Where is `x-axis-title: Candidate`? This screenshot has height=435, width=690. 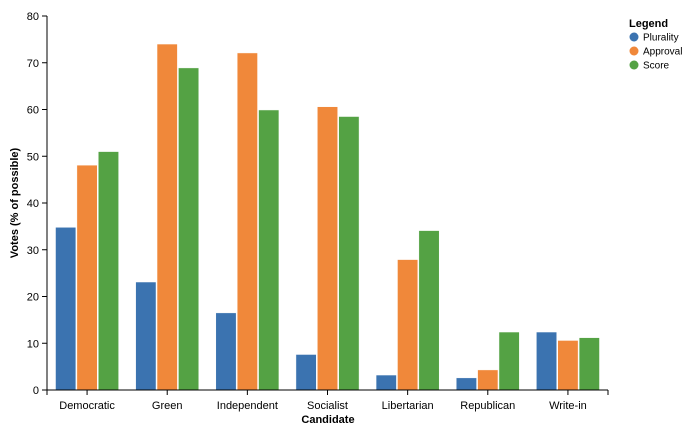 x-axis-title: Candidate is located at coordinates (327, 420).